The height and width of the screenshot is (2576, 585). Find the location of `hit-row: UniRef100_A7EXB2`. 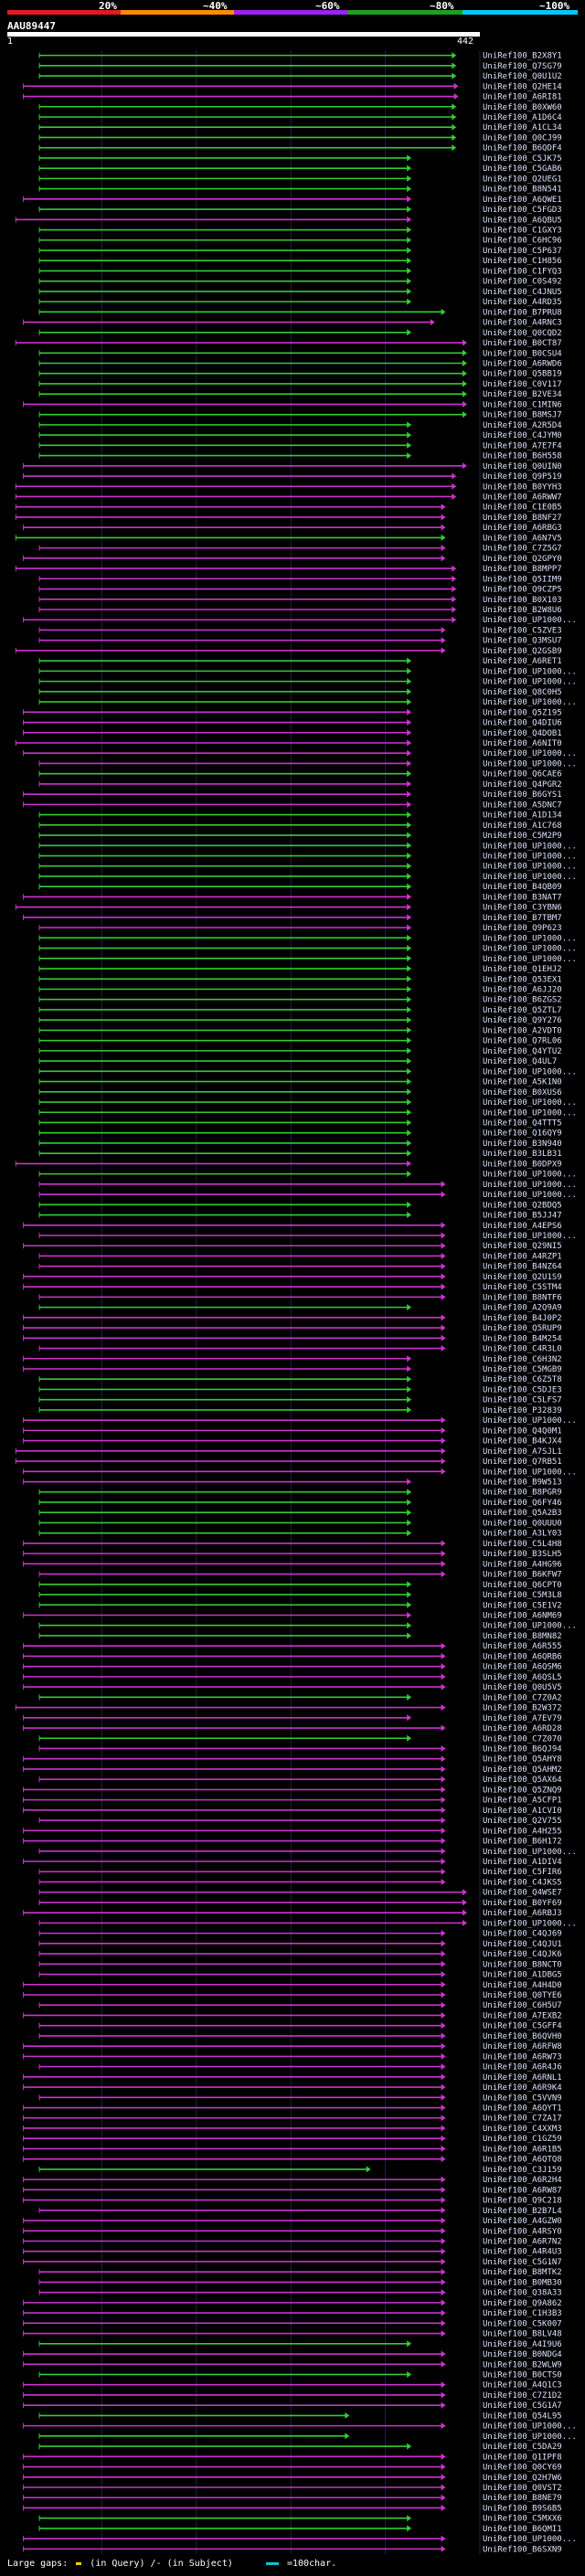

hit-row: UniRef100_A7EXB2 is located at coordinates (293, 2015).